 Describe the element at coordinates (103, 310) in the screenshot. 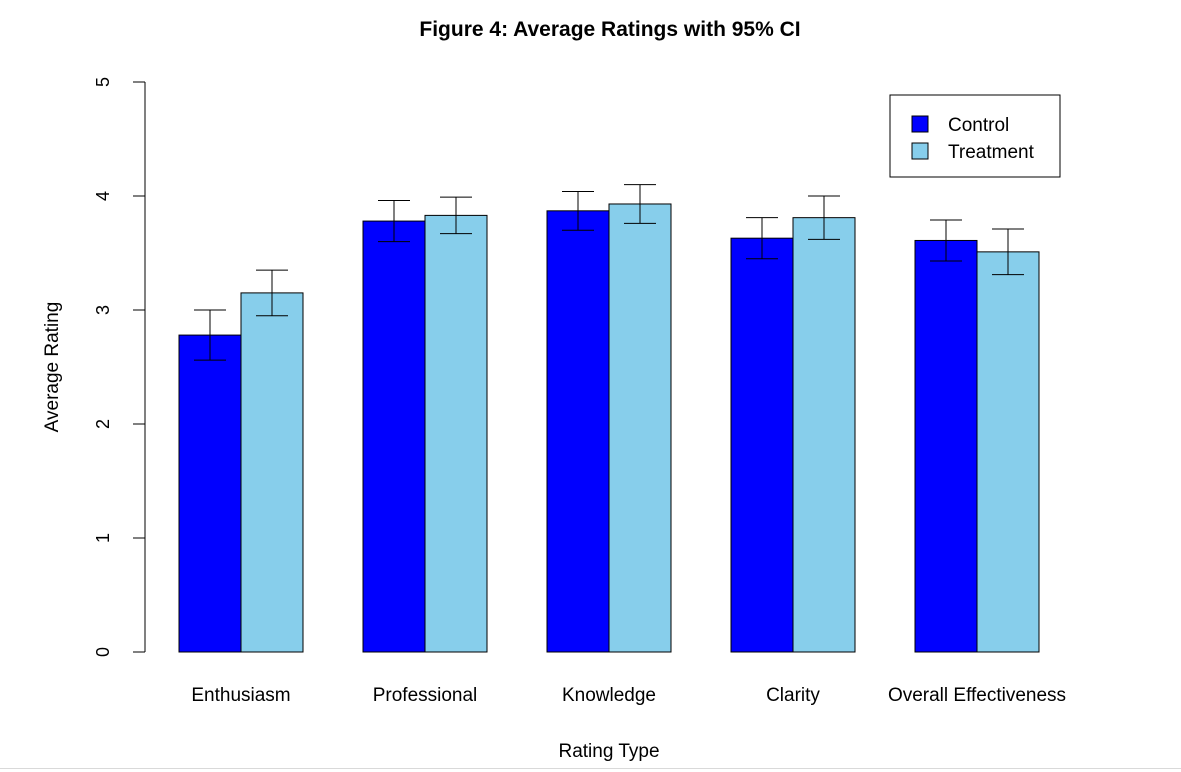

I see `y-tick-label: 3` at that location.